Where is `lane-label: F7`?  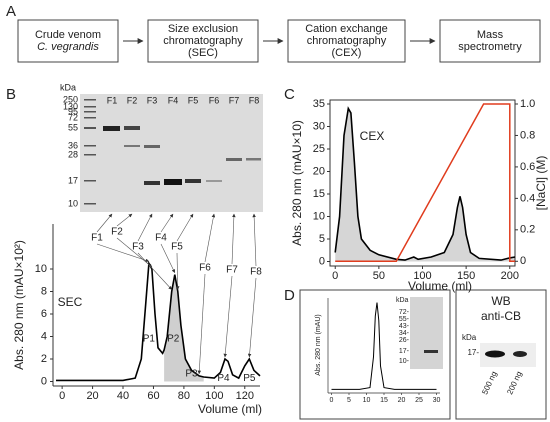
lane-label: F7 is located at coordinates (234, 100).